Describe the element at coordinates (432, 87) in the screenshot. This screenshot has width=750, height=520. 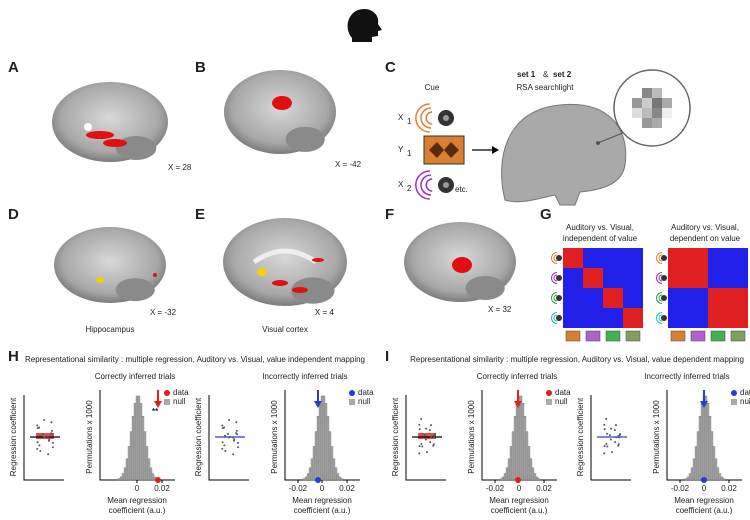
I see `cue-label: Cue` at that location.